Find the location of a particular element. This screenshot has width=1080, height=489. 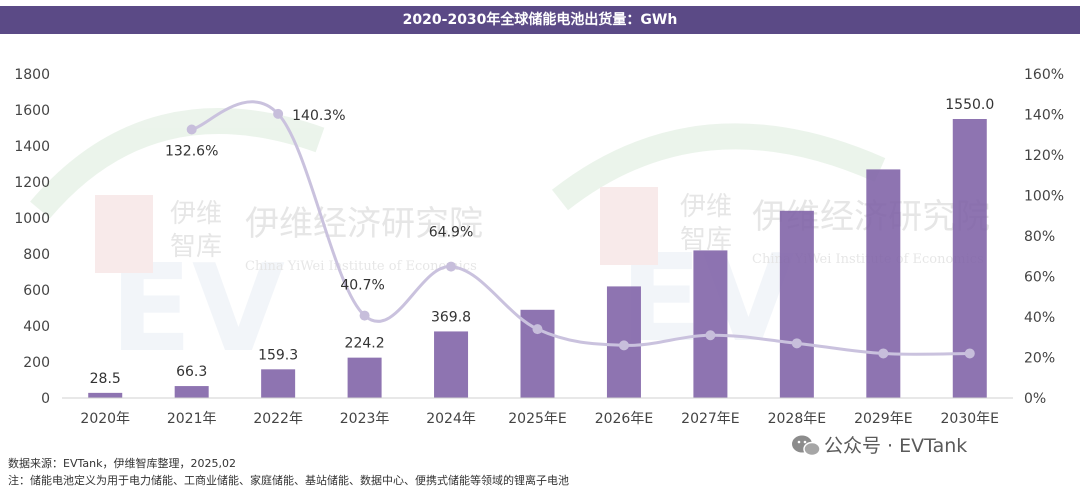

y-left-tick-label: 1000 is located at coordinates (32, 219).